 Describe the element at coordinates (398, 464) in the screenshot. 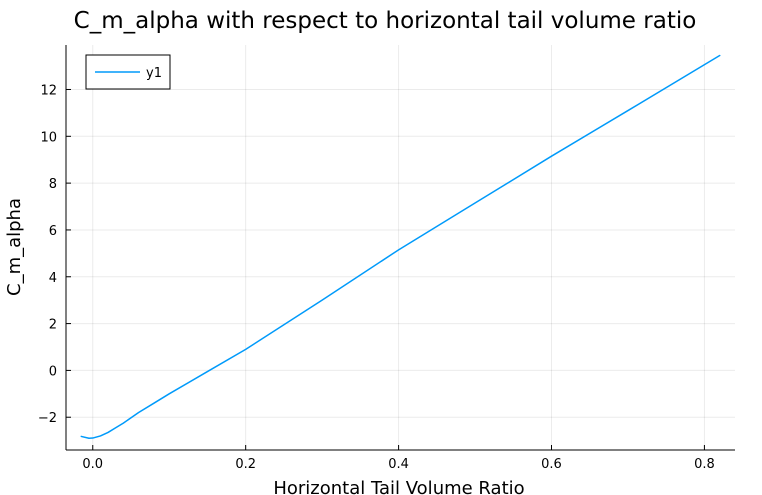

I see `x-tick-label: 0.4` at that location.